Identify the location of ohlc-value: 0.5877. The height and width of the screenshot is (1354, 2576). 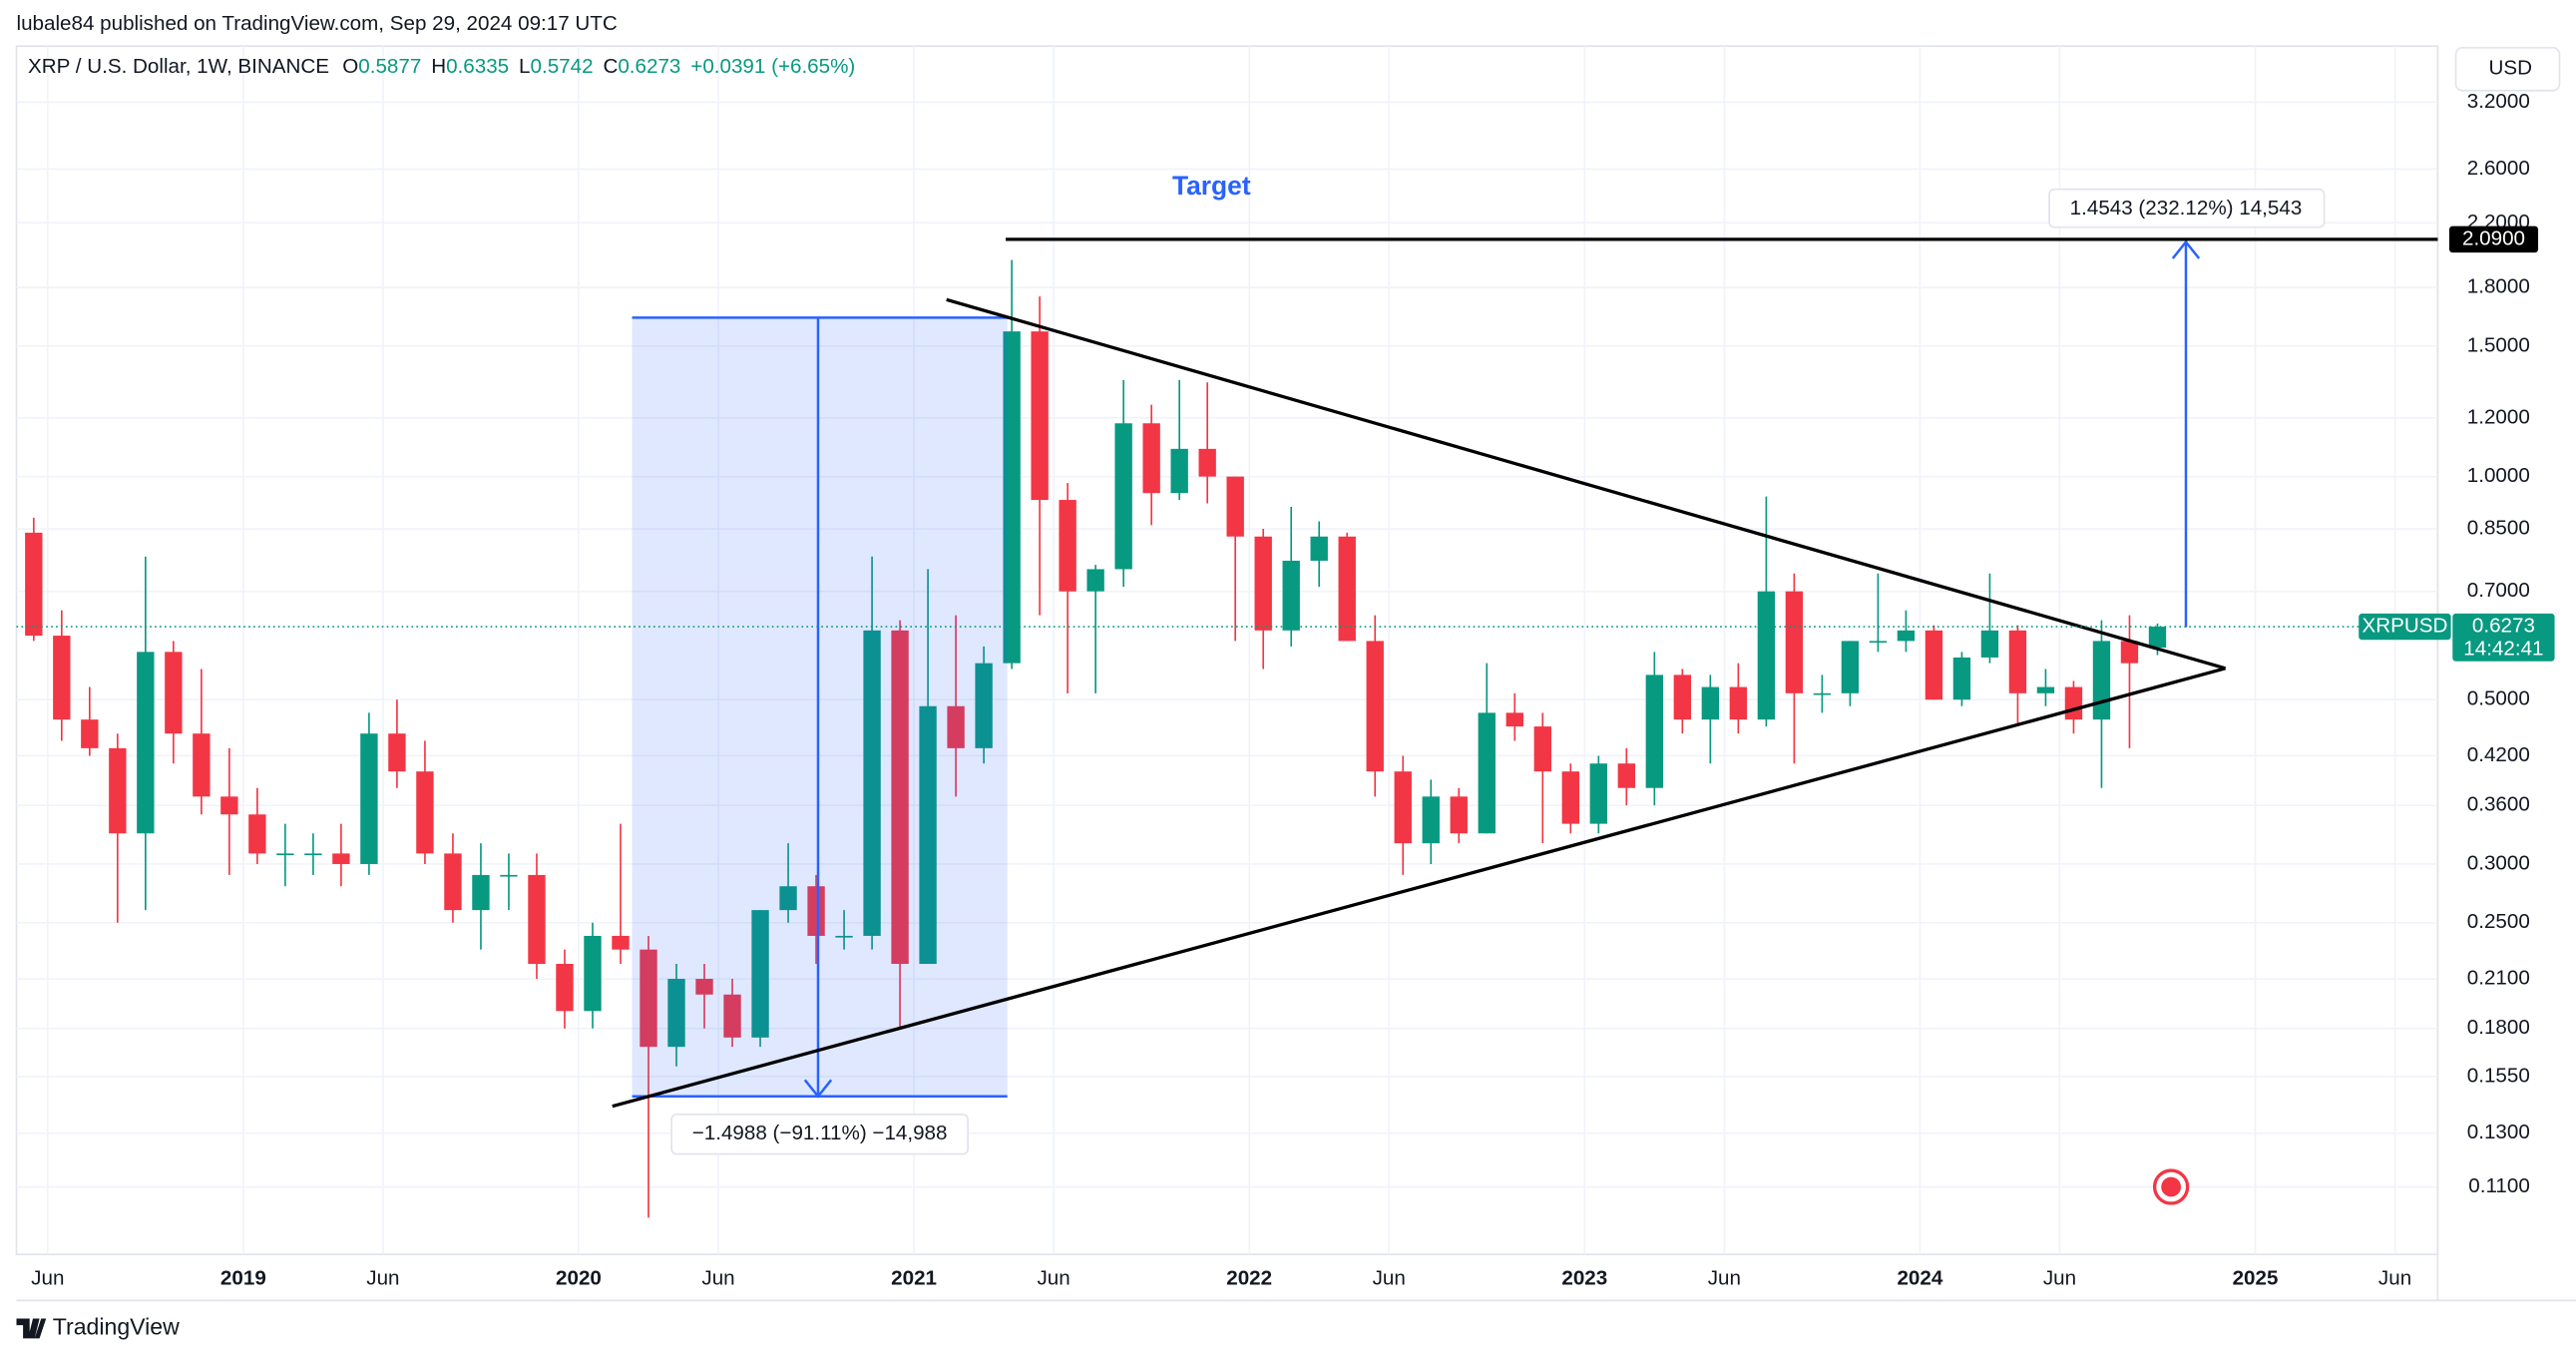
(389, 67).